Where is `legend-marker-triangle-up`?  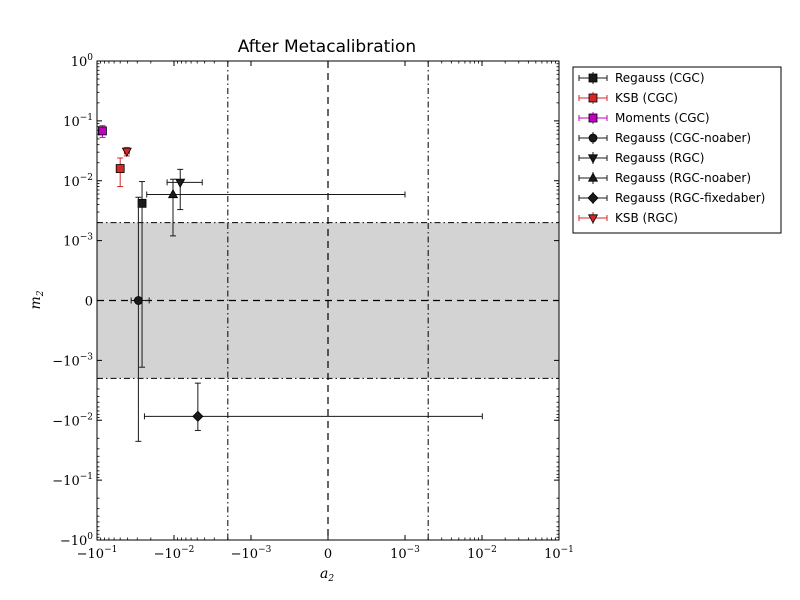
legend-marker-triangle-up is located at coordinates (593, 177).